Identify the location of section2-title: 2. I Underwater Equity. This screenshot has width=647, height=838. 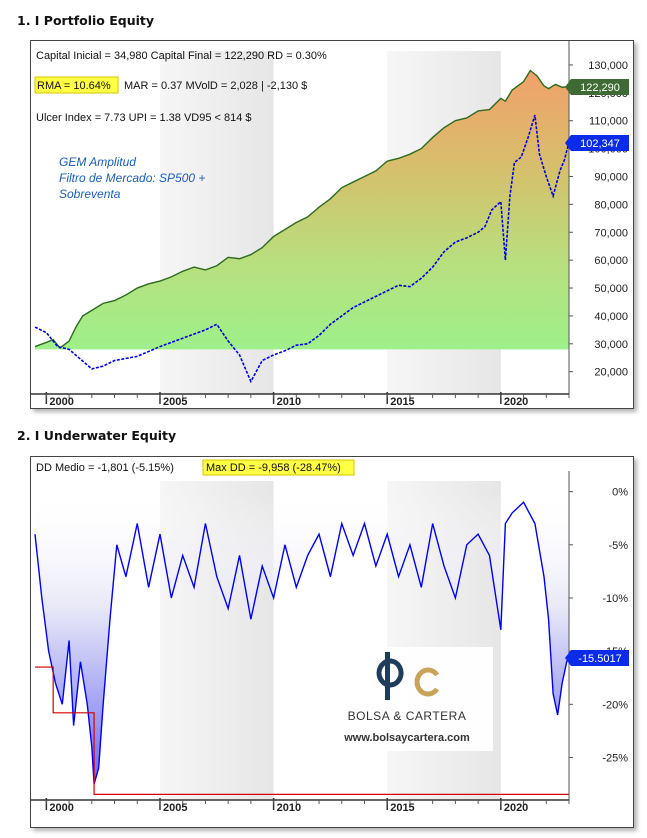
(97, 435).